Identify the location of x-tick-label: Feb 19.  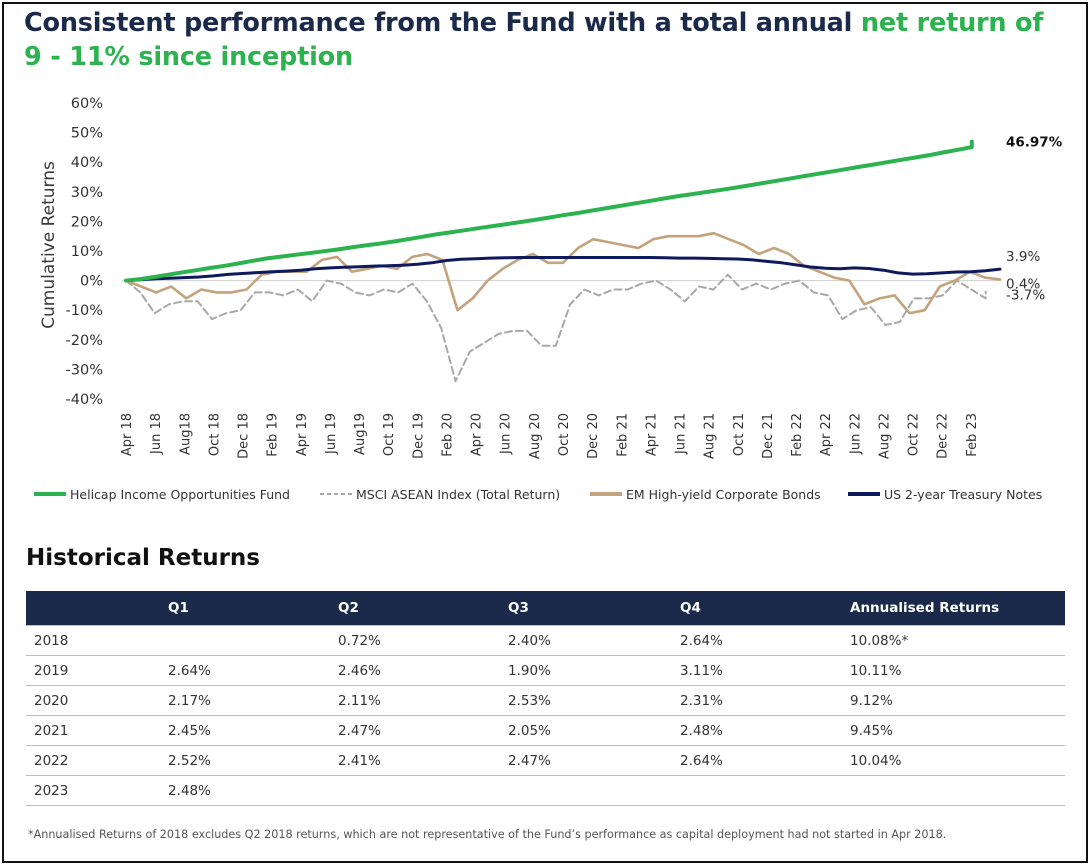
(273, 435).